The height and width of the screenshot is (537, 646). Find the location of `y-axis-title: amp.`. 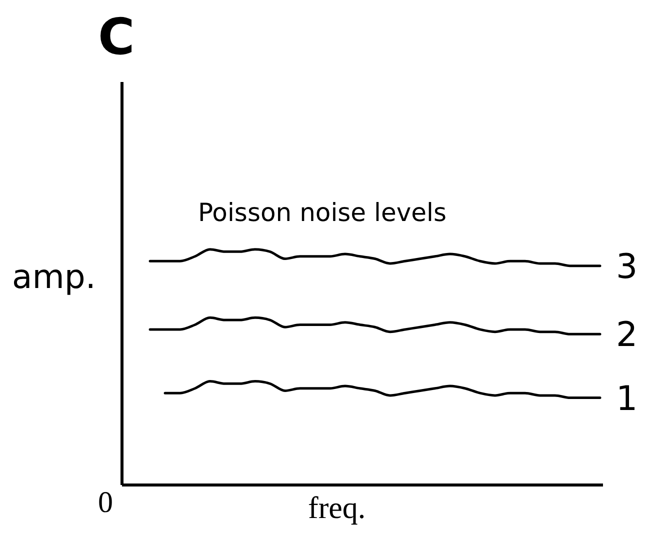

y-axis-title: amp. is located at coordinates (54, 276).